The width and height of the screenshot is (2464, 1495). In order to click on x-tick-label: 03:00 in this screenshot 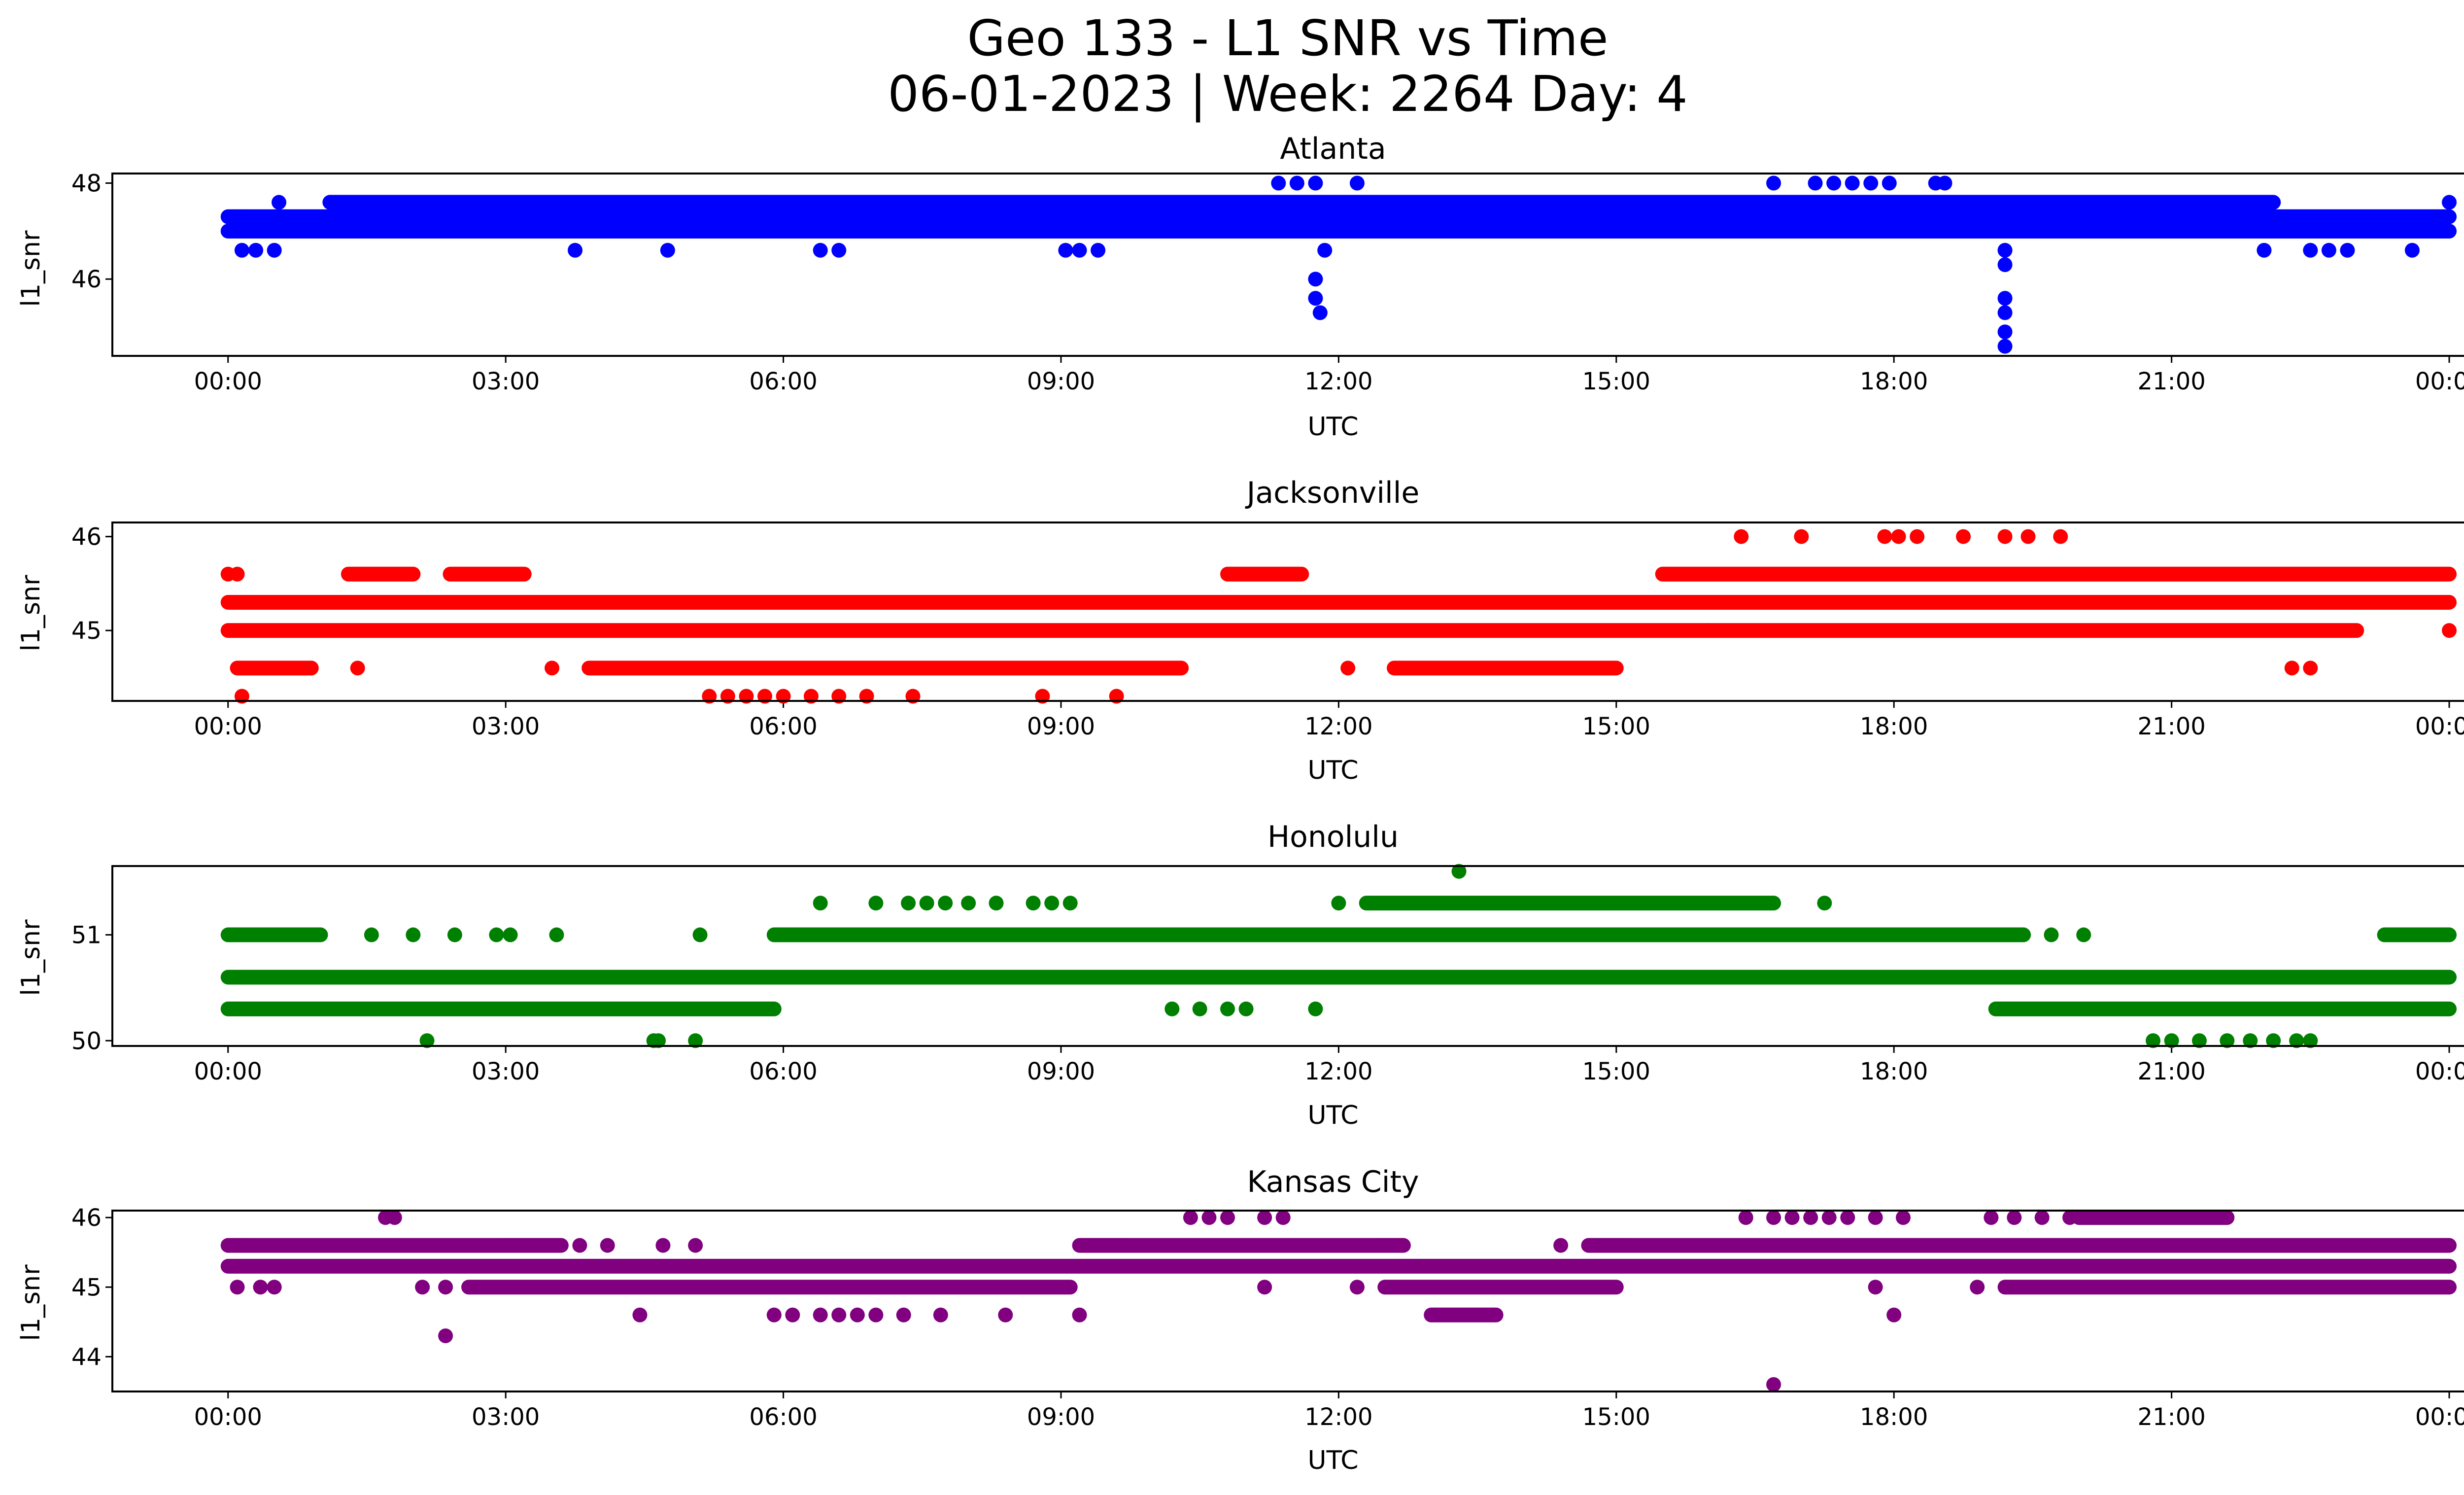, I will do `click(506, 1417)`.